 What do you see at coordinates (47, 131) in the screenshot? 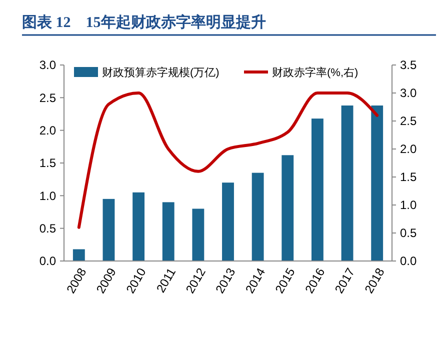
I see `y-tick-label: 2.0` at bounding box center [47, 131].